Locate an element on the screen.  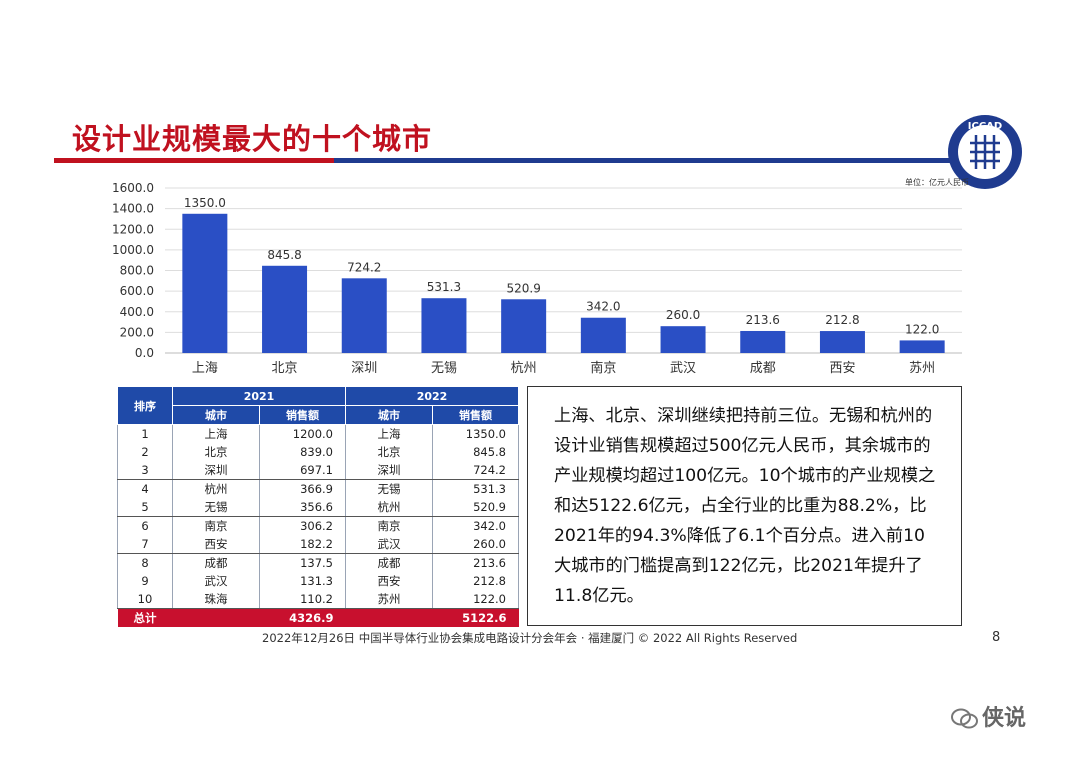
total-2022: 5122.6 is located at coordinates (475, 617).